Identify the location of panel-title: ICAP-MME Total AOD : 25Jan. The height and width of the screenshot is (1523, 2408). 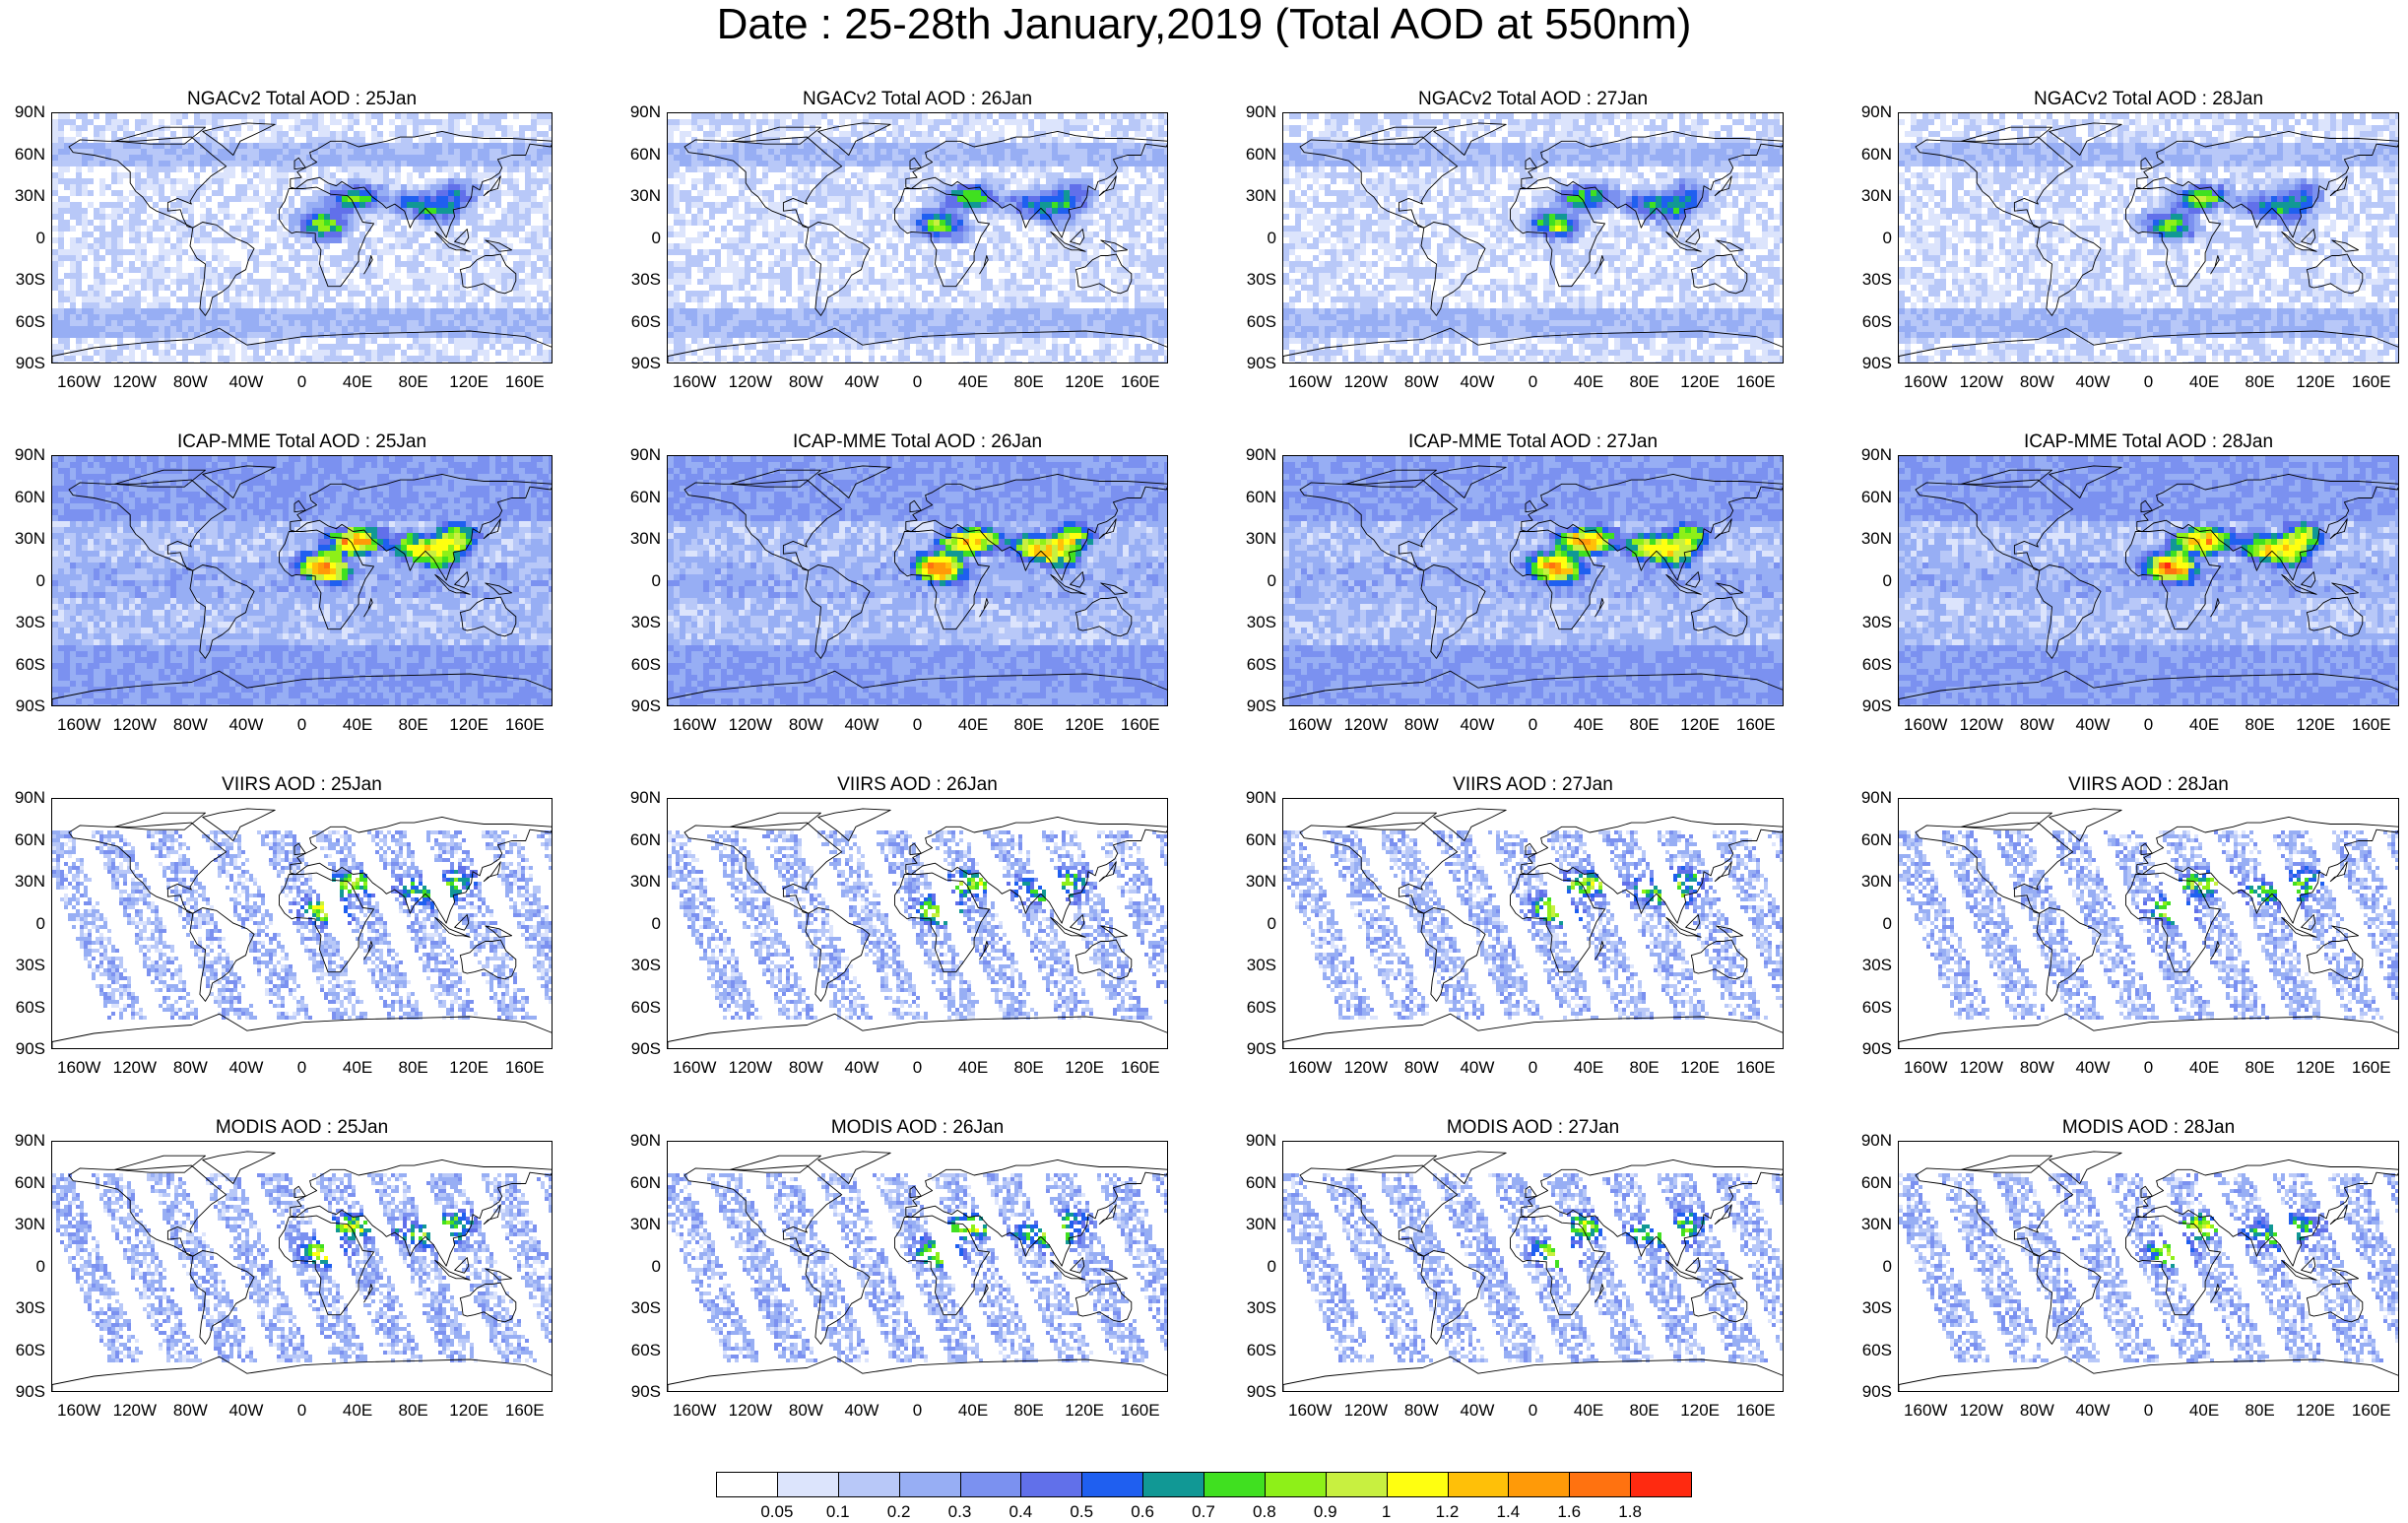
(302, 442).